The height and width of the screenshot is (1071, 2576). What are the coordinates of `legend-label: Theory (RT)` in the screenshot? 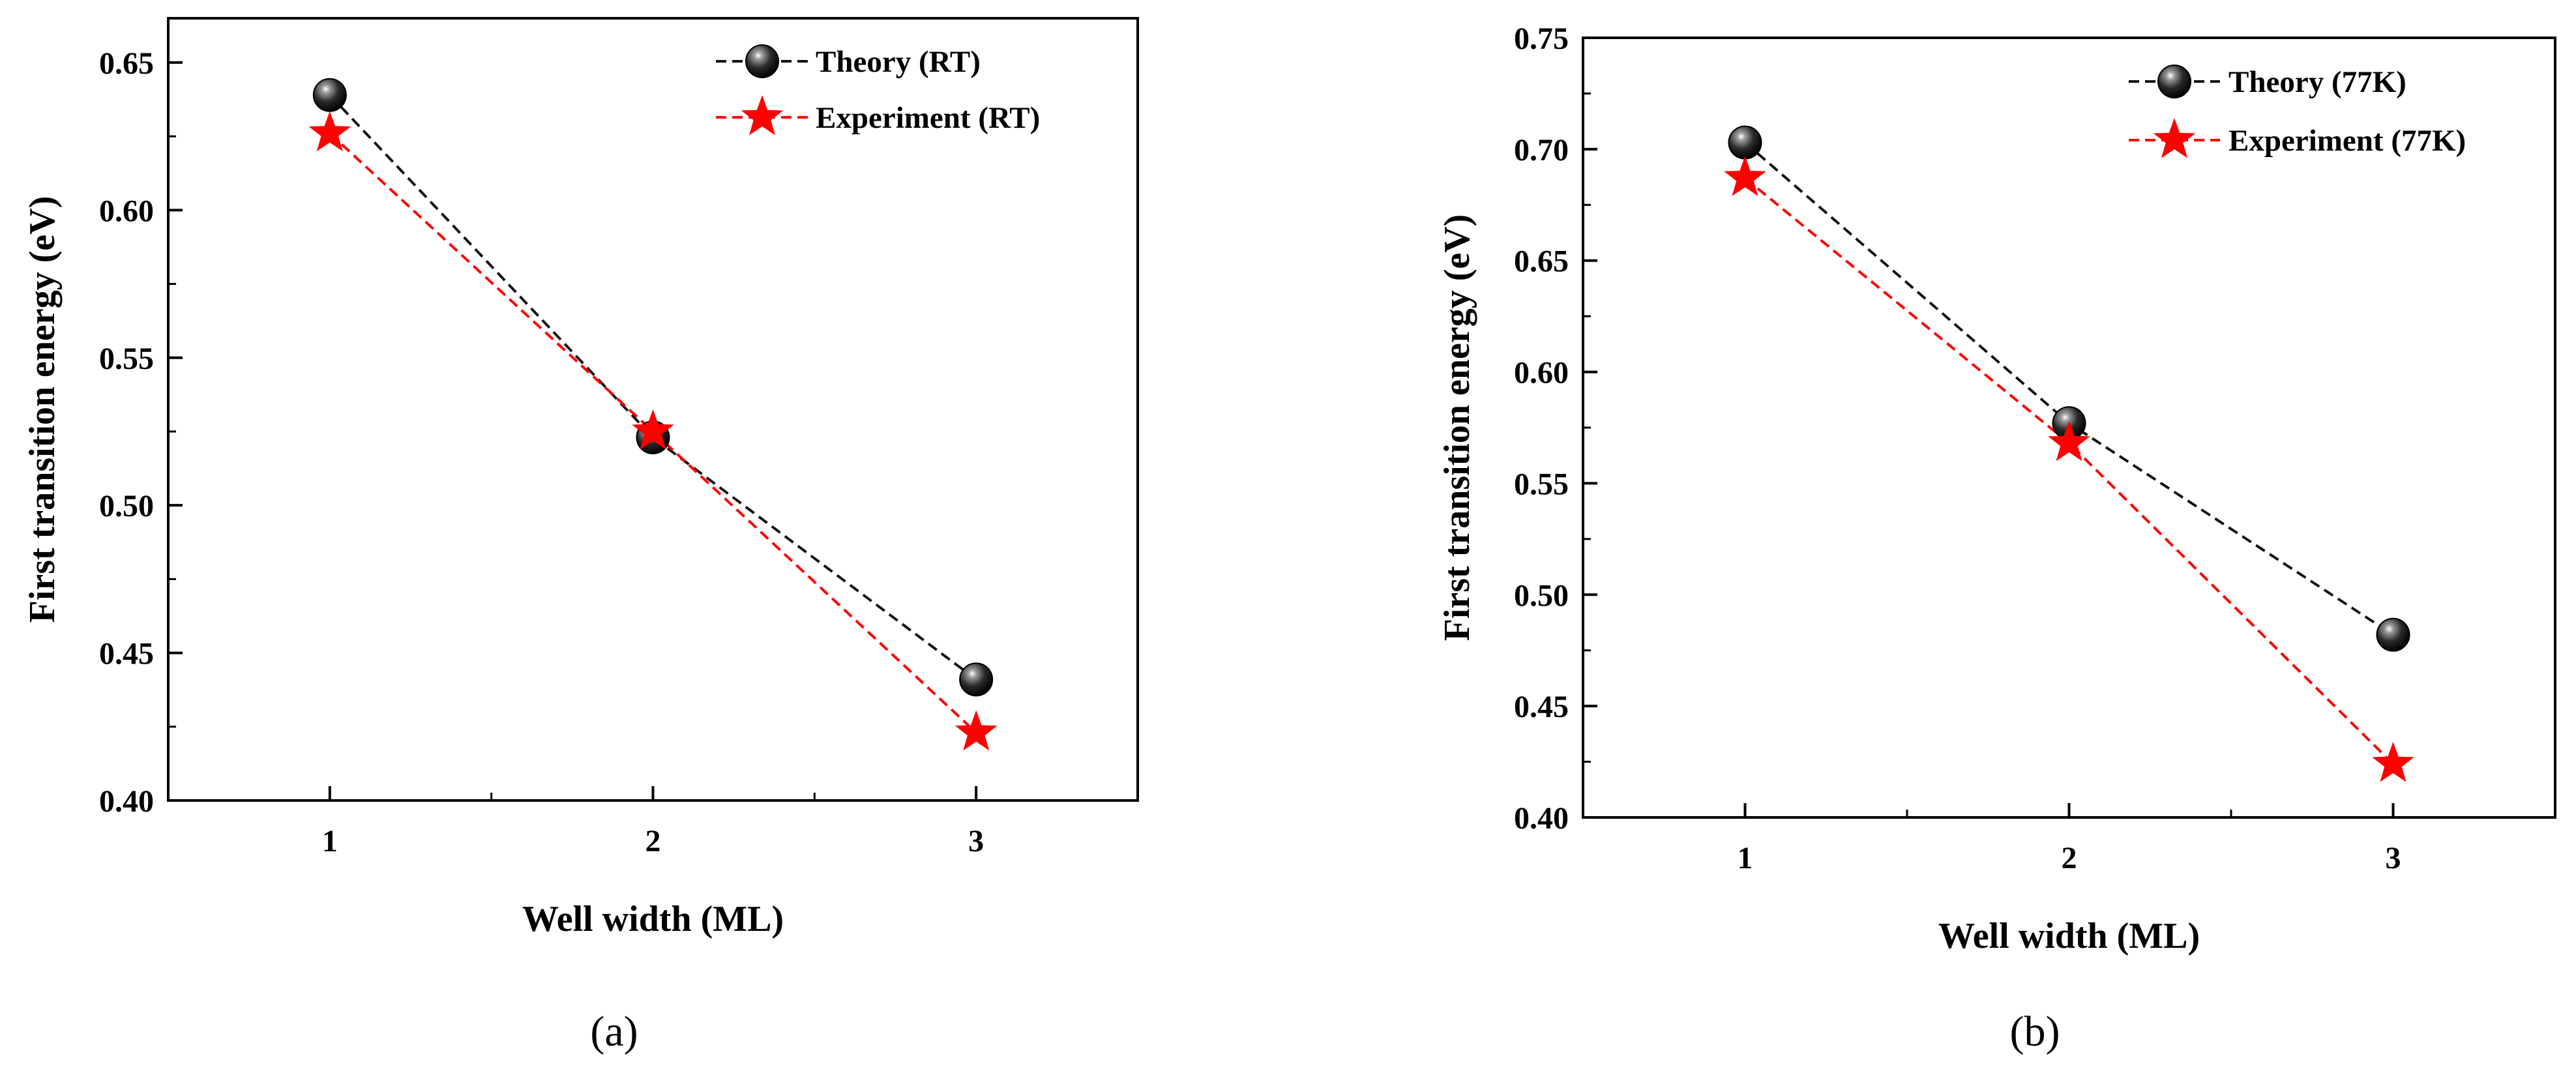 It's located at (898, 62).